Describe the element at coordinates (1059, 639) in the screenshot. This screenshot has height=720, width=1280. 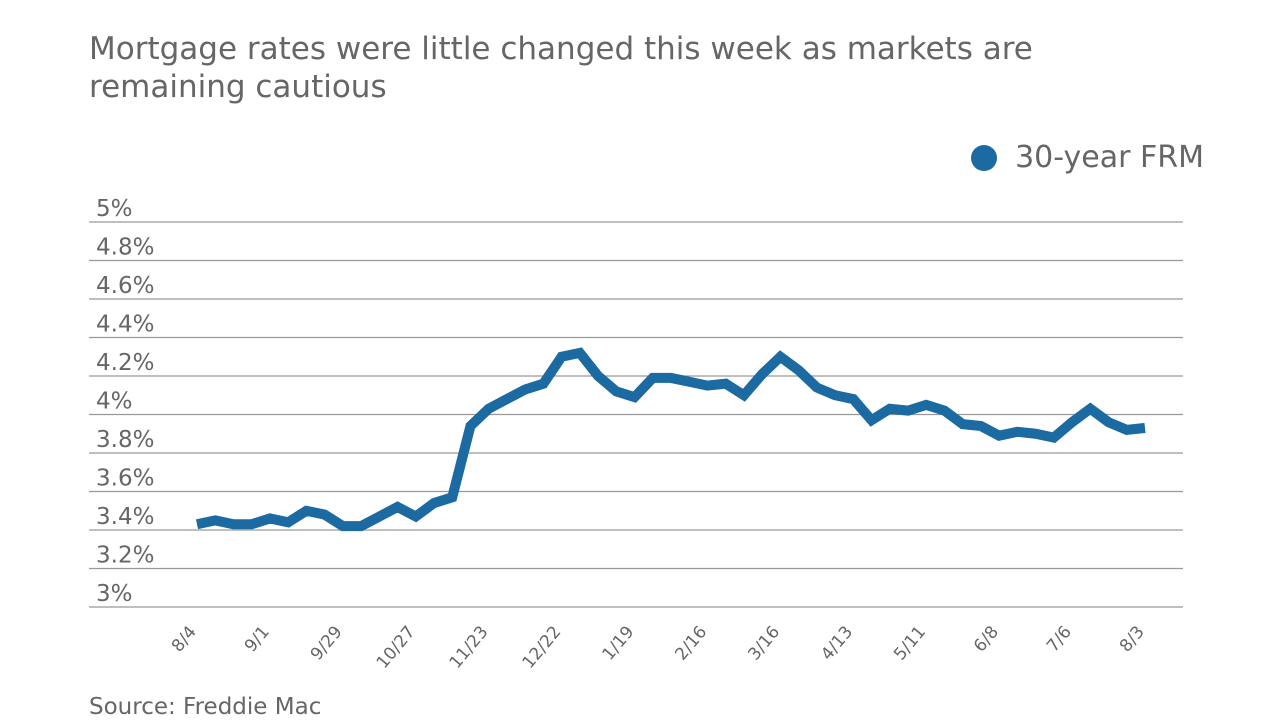
I see `x-tick-label: 7/6` at that location.